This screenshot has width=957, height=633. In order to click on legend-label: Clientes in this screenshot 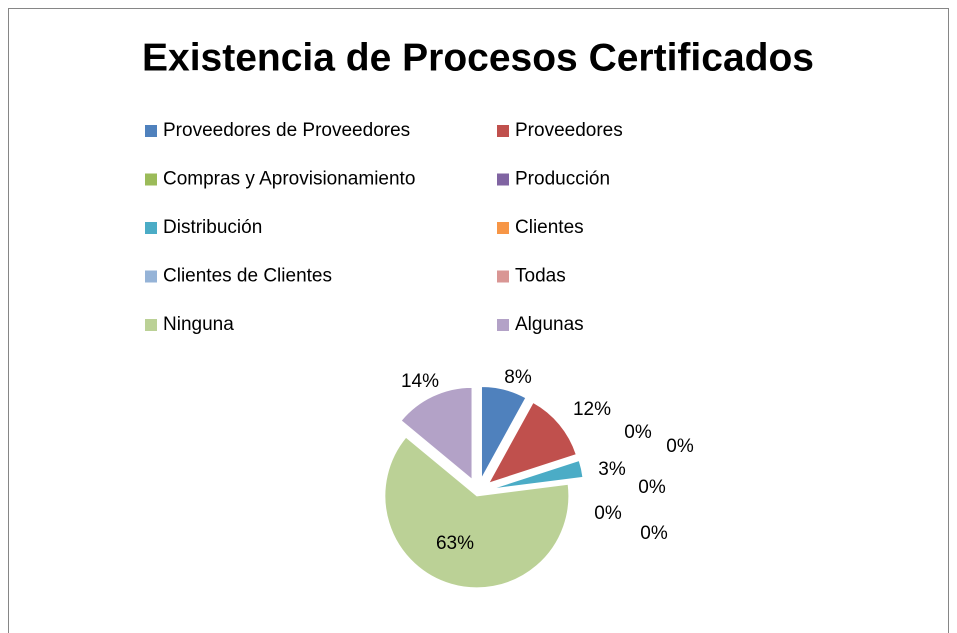, I will do `click(549, 227)`.